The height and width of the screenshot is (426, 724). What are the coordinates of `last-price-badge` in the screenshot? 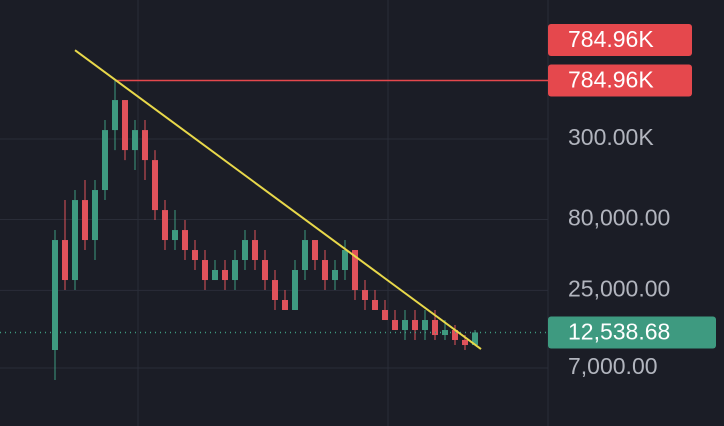 It's located at (632, 332).